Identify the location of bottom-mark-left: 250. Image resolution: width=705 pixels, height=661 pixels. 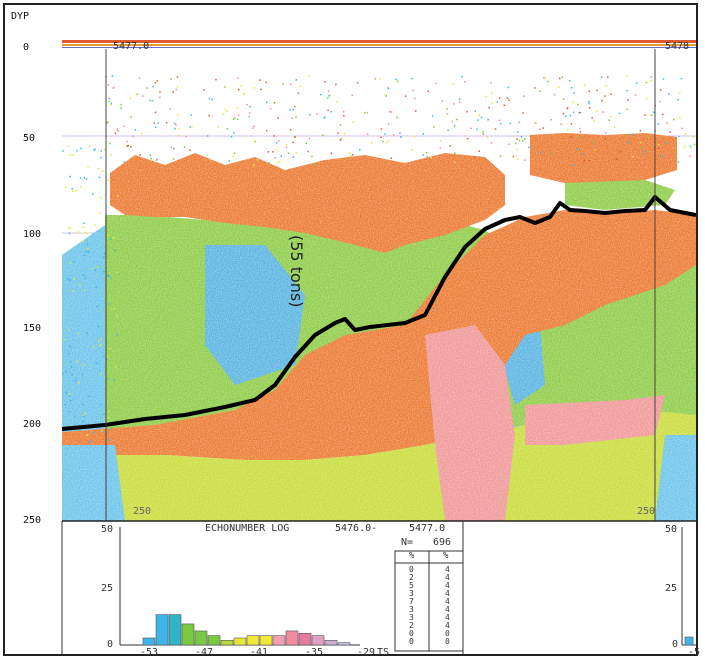
(142, 511).